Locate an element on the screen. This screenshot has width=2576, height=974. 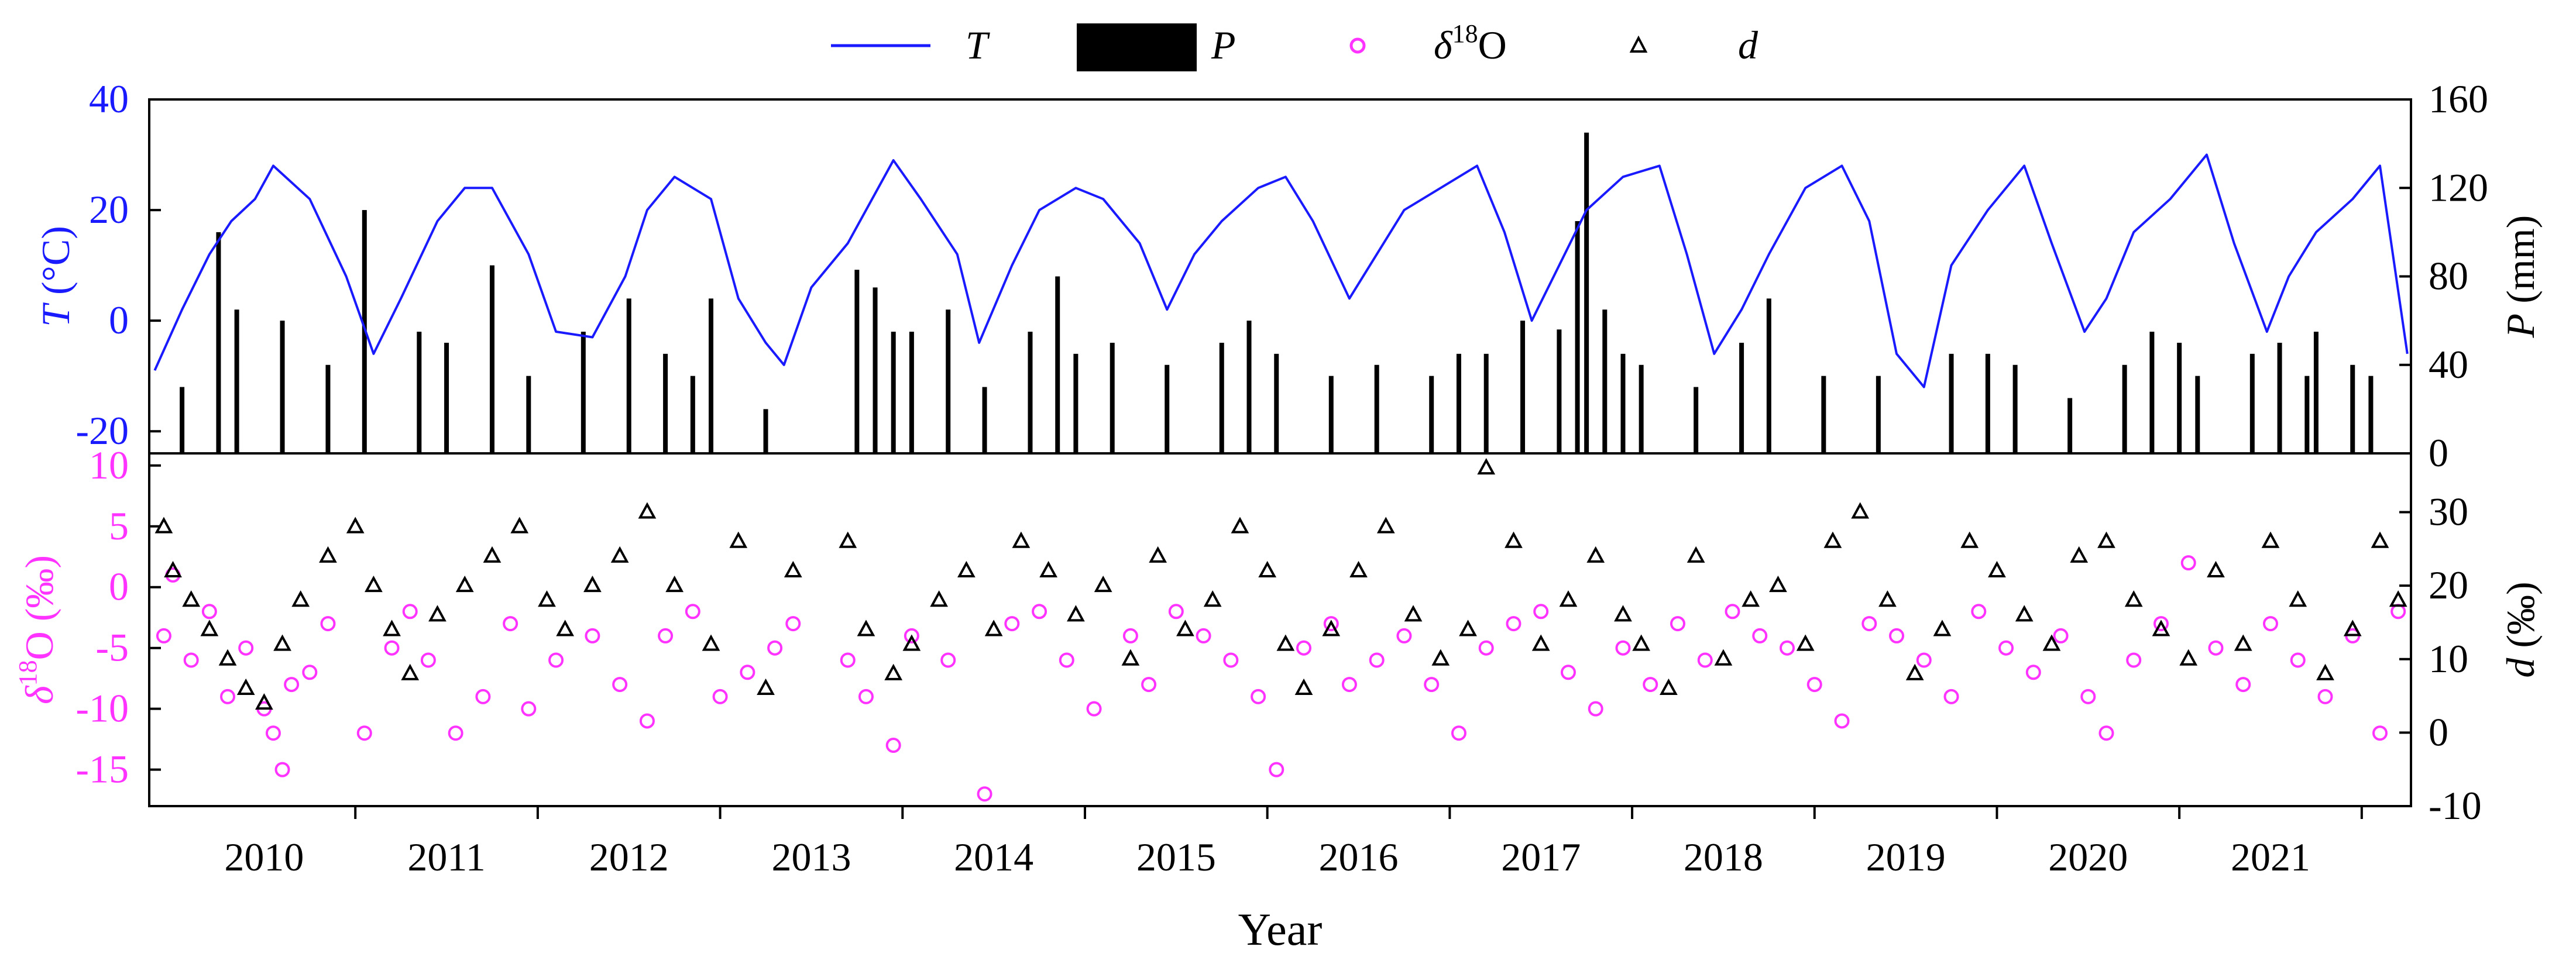
x-tick-label: 2018 is located at coordinates (1723, 857).